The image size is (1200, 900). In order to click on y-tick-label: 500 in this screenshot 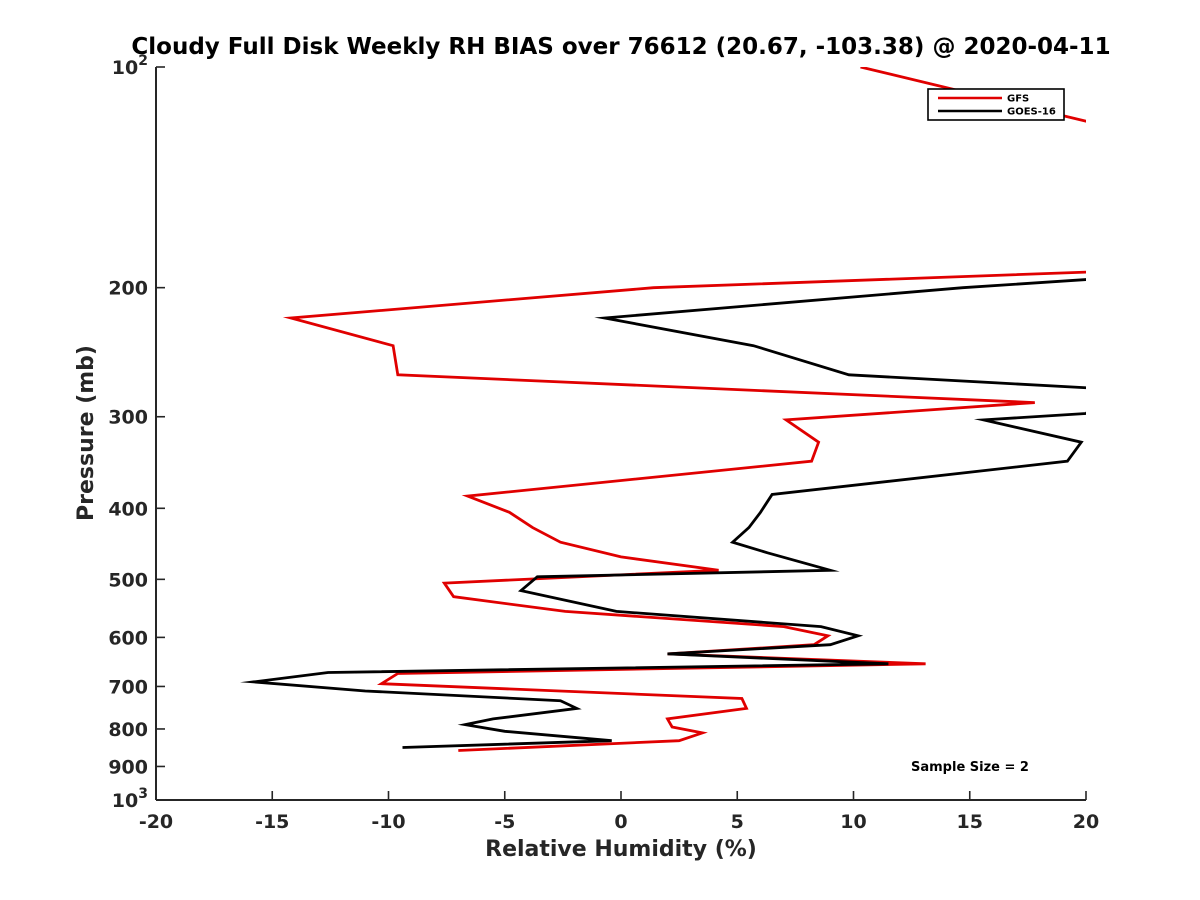, I will do `click(128, 580)`.